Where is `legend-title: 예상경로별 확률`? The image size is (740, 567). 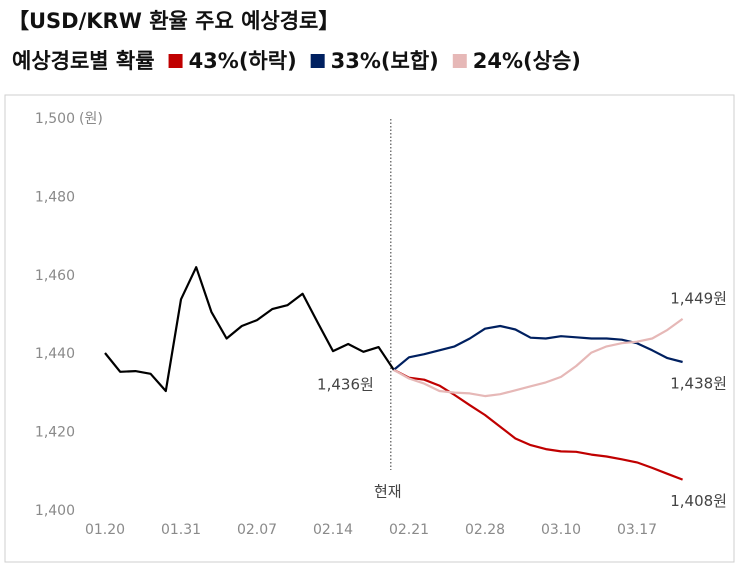
legend-title: 예상경로별 확률 is located at coordinates (83, 61).